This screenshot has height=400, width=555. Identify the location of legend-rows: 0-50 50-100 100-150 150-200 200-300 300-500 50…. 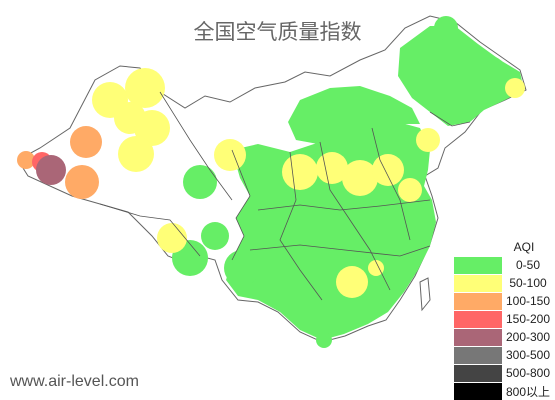
(504, 328).